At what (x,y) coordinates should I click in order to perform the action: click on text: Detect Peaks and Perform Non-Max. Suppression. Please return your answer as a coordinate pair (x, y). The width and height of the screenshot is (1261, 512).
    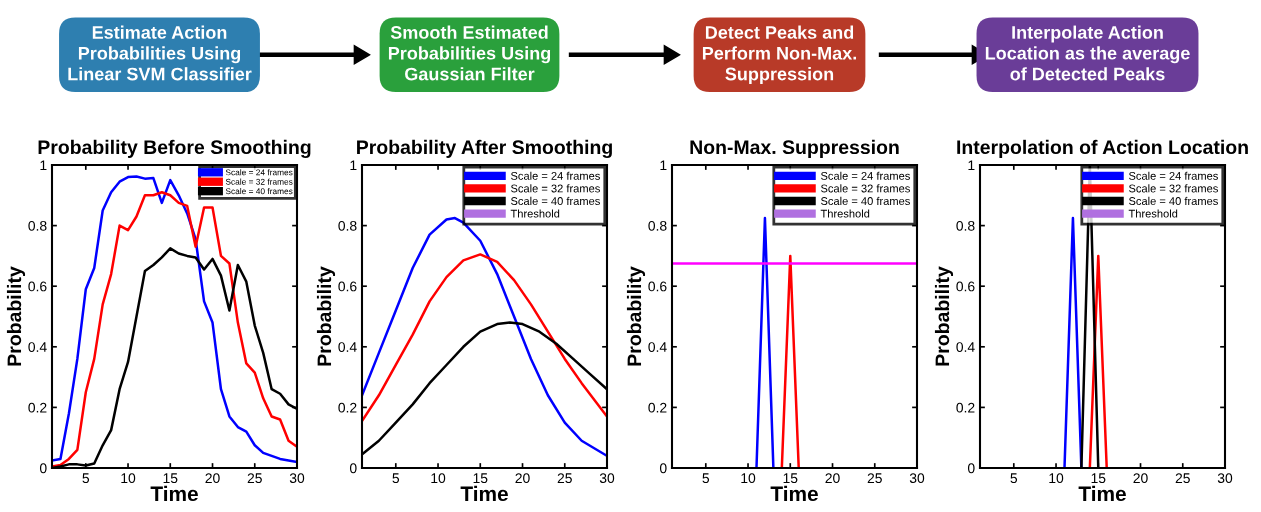
    Looking at the image, I should click on (779, 54).